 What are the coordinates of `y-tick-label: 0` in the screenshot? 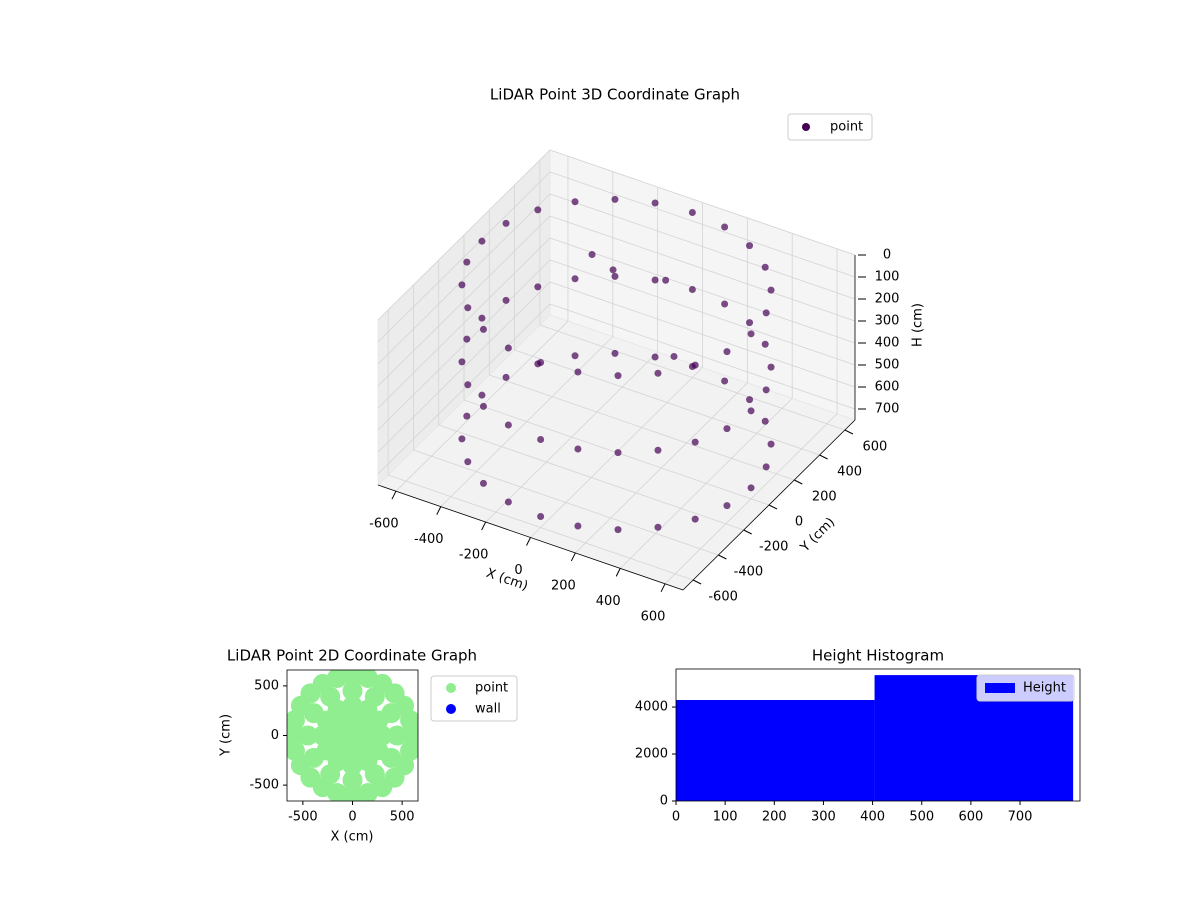 It's located at (275, 735).